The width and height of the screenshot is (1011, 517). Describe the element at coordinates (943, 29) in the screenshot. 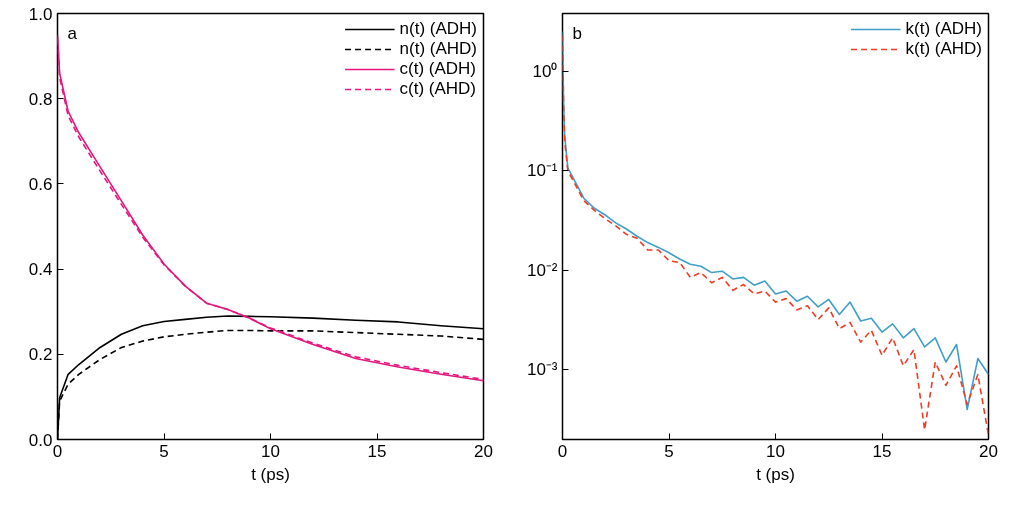

I see `legend-label: k(t) (ADH)` at that location.